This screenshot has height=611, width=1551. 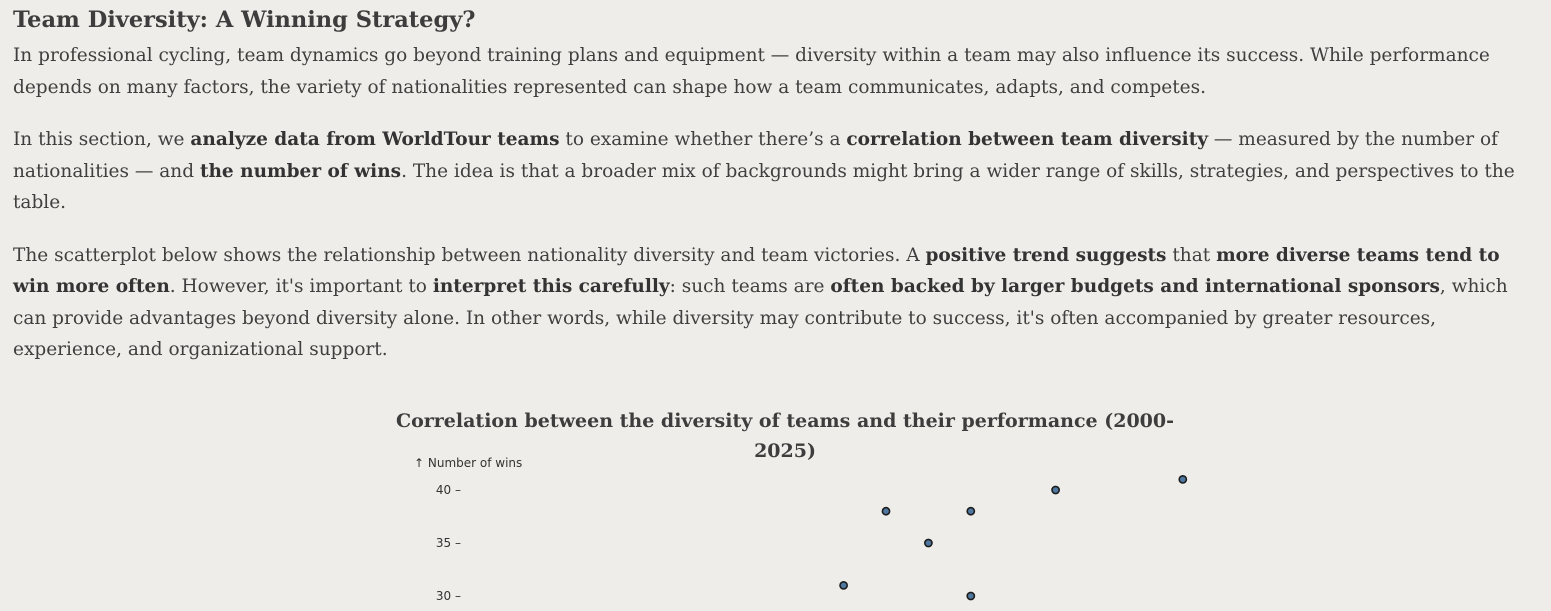 I want to click on y-tick-label: 35 –, so click(x=448, y=543).